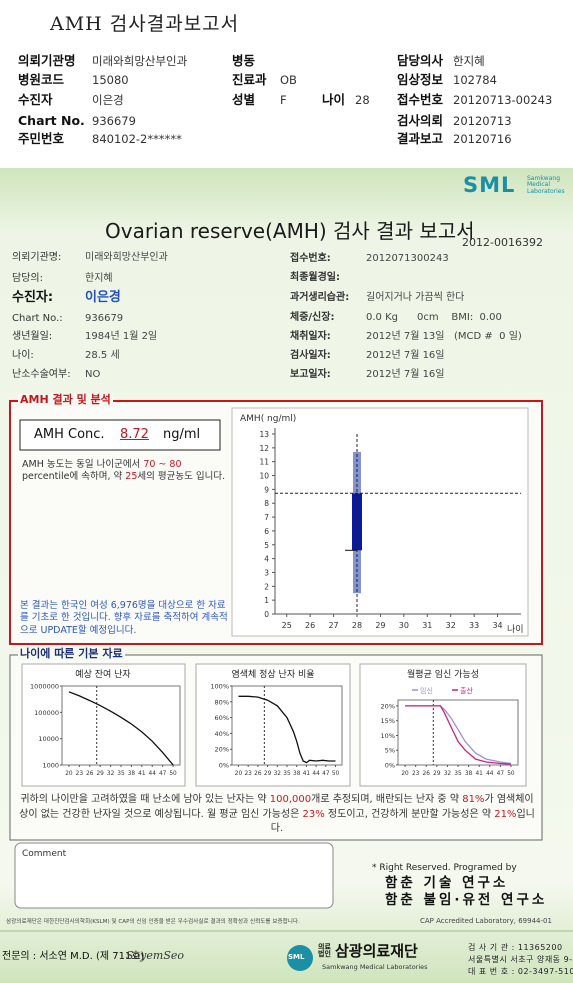 The image size is (573, 983). I want to click on info-label: 생년월일:, so click(32, 336).